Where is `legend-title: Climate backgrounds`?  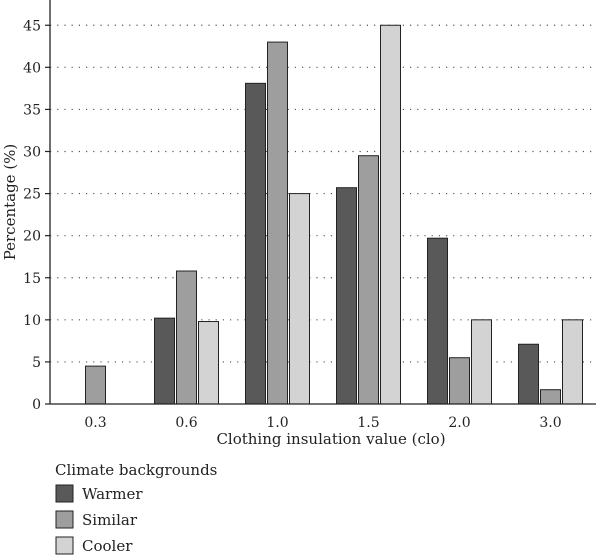 legend-title: Climate backgrounds is located at coordinates (136, 470).